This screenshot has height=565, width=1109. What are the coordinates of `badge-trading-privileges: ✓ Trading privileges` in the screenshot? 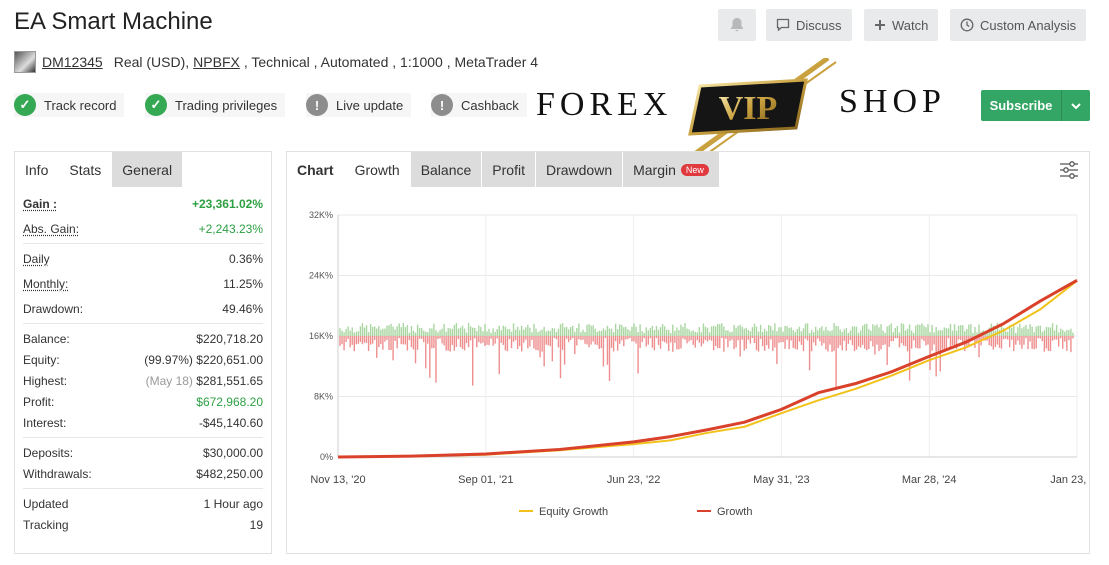 It's located at (215, 105).